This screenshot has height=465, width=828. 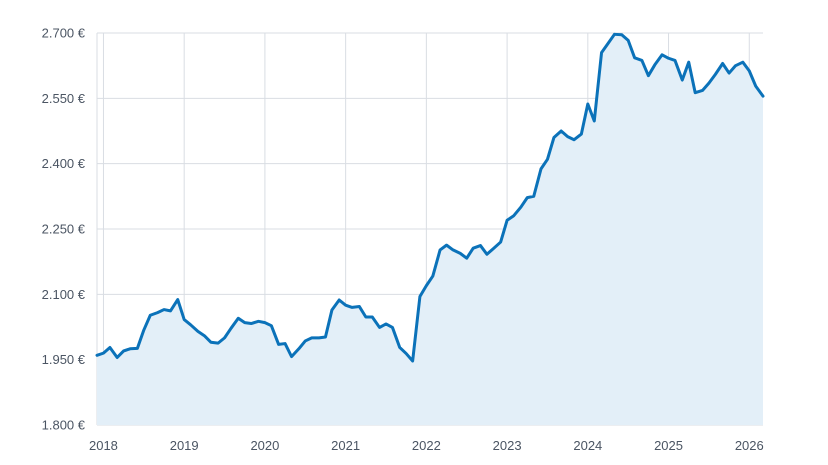 I want to click on x-tick-label: 2024, so click(x=587, y=445).